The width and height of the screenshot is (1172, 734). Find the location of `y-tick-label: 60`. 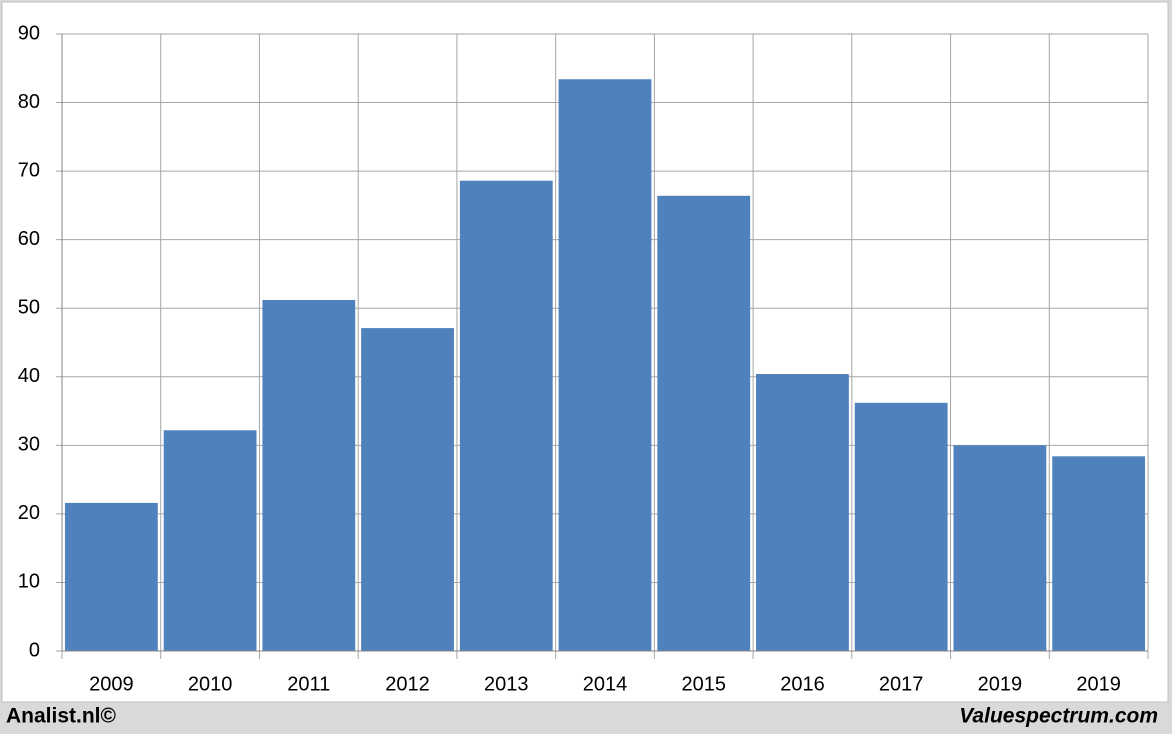

y-tick-label: 60 is located at coordinates (29, 239).